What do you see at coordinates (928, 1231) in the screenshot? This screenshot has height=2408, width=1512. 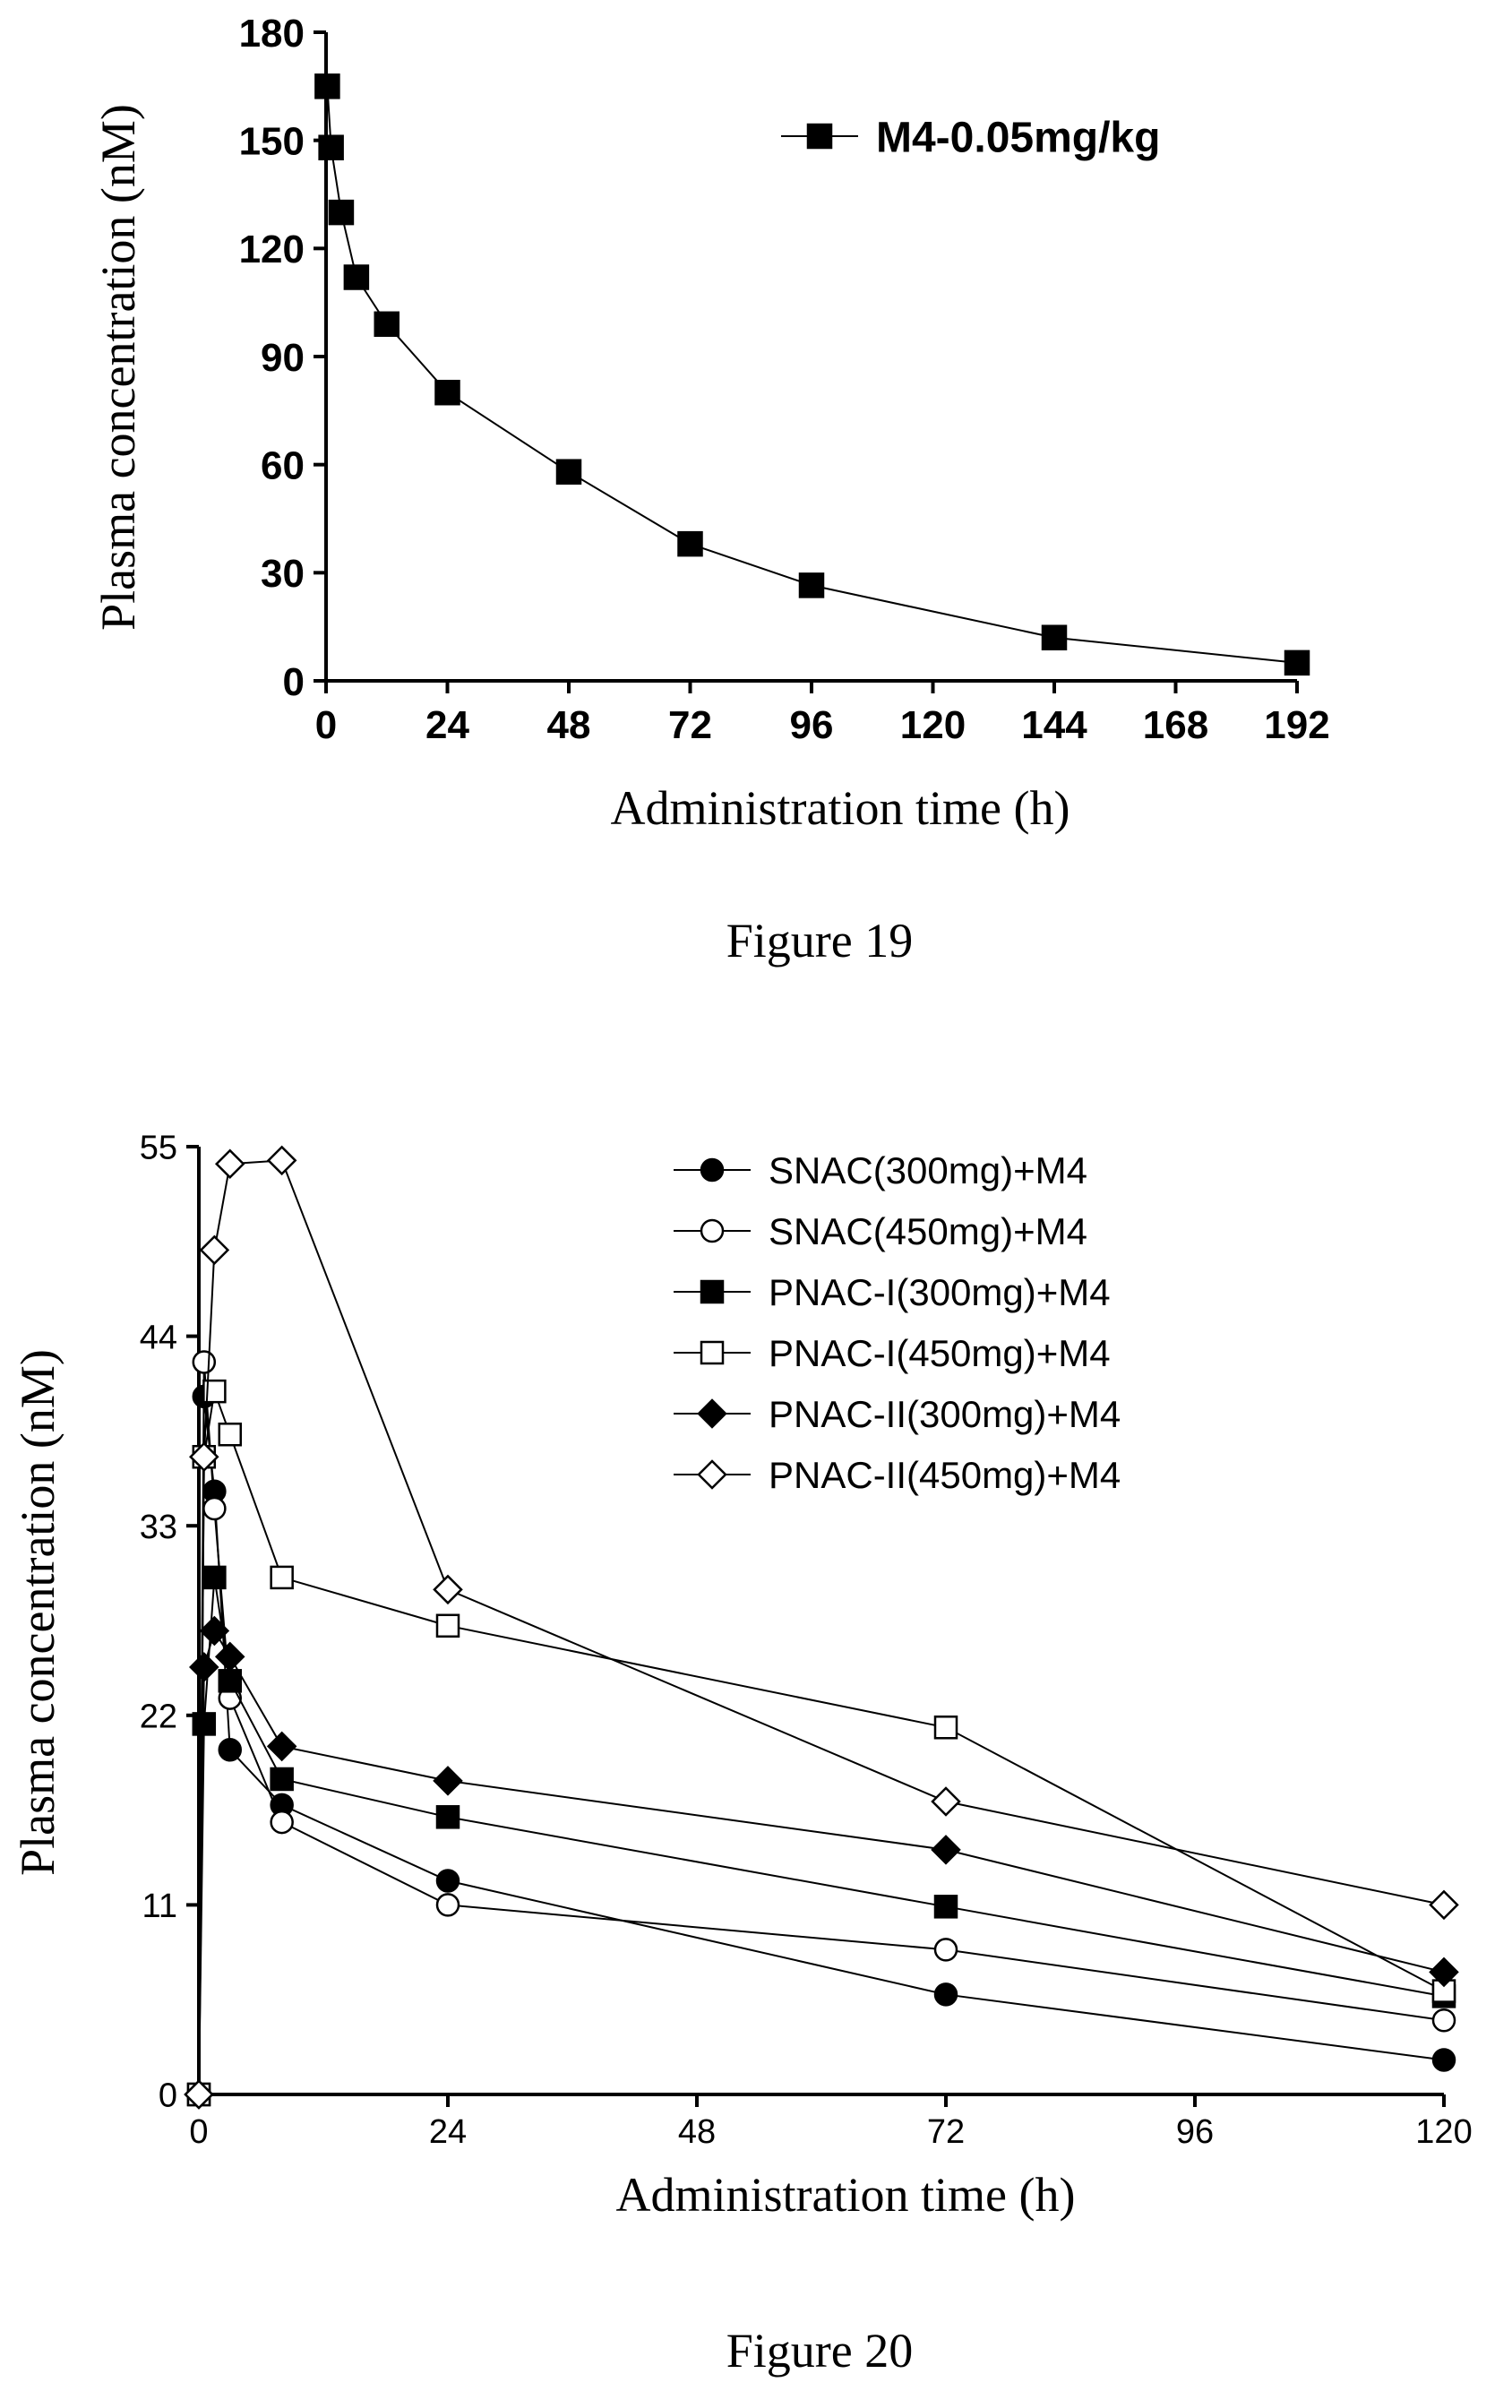 I see `figure-20-legend-label-snac-450mg-m4: SNAC(450mg)+M4` at bounding box center [928, 1231].